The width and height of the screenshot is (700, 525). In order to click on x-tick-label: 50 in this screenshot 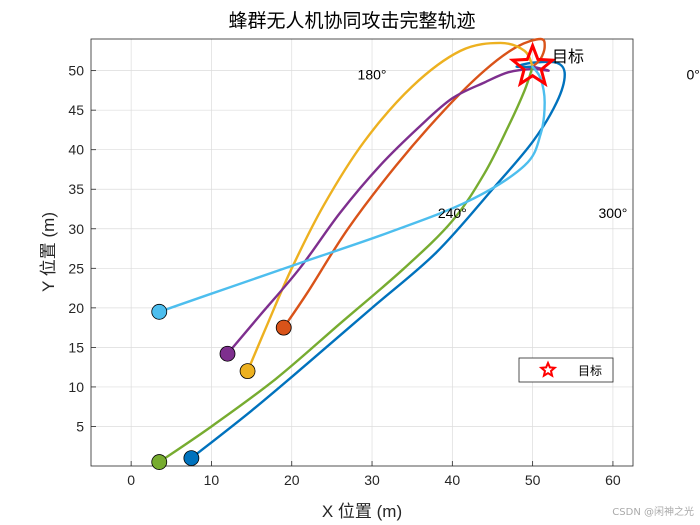, I will do `click(533, 480)`.